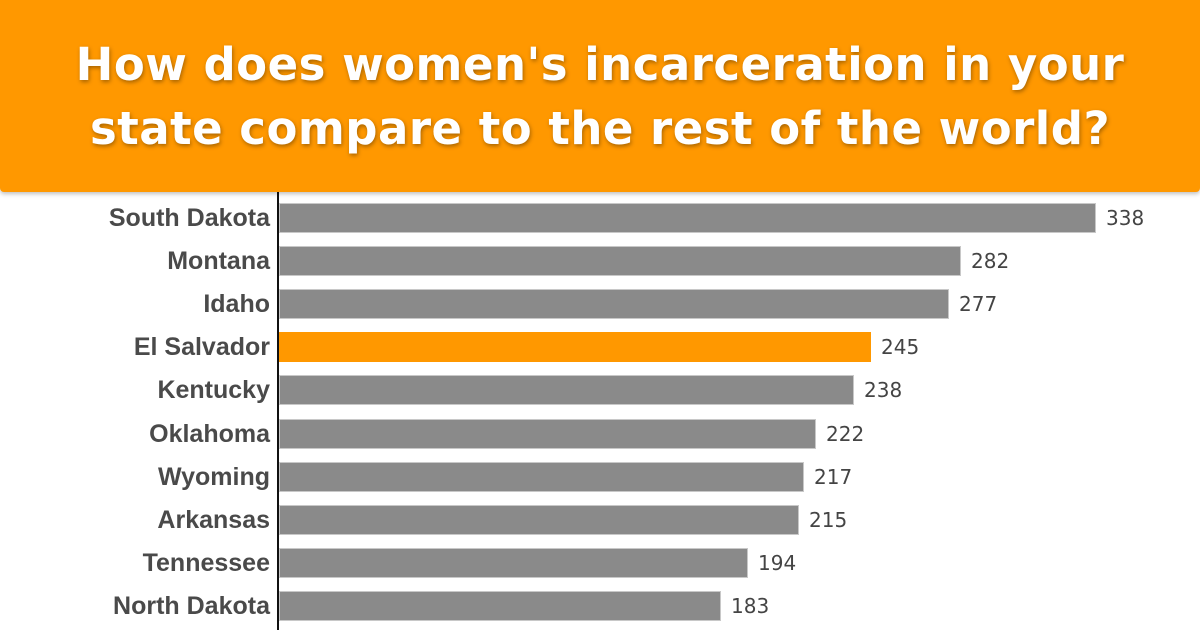 This screenshot has height=630, width=1200. I want to click on category-label: El Salvador, so click(201, 347).